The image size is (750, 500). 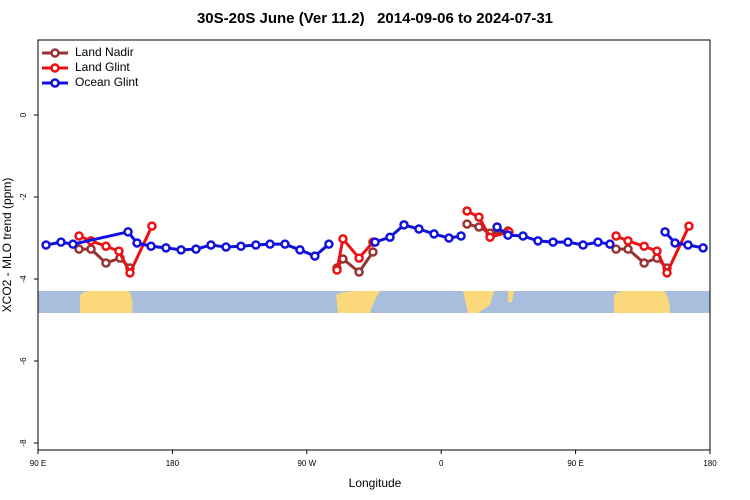 I want to click on y-axis-label: XCO2 - MLO trend (ppm), so click(x=7, y=245).